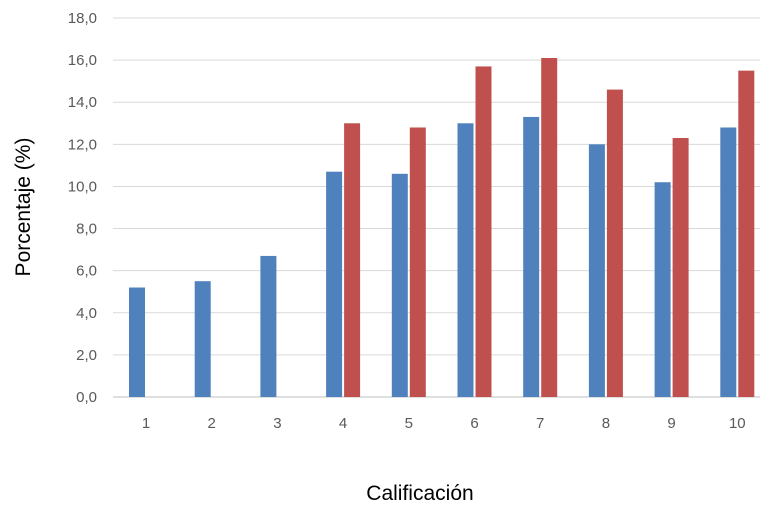 Image resolution: width=763 pixels, height=510 pixels. What do you see at coordinates (86, 355) in the screenshot?
I see `y-tick-label: 2,0` at bounding box center [86, 355].